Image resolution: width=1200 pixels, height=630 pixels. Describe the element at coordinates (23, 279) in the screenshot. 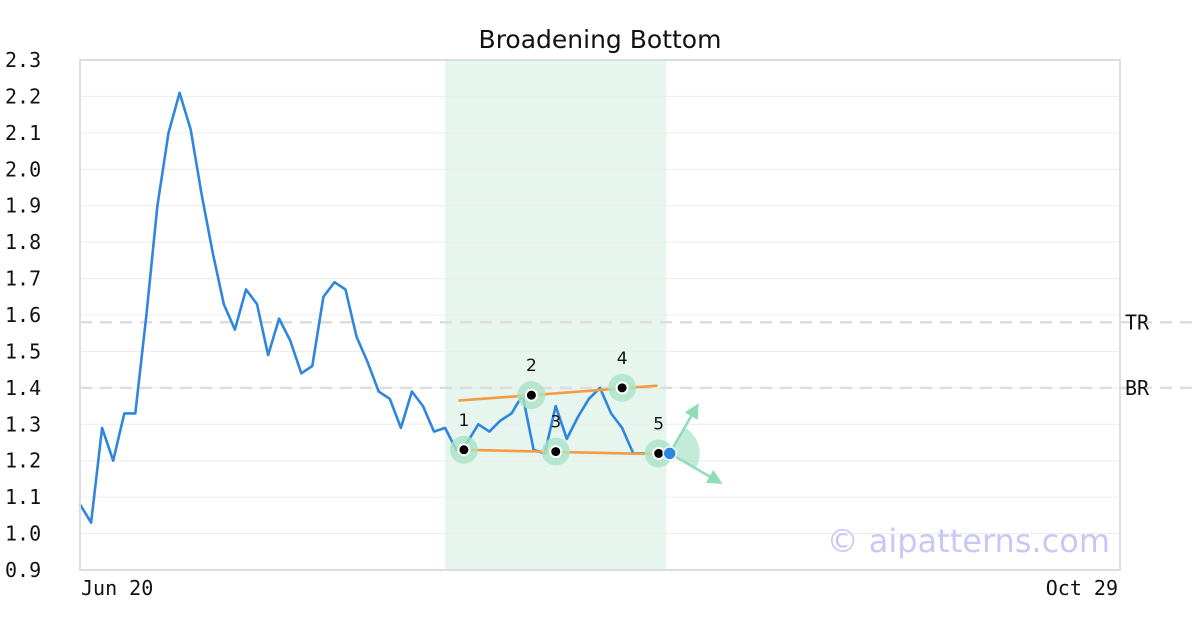

I see `y-tick-label: 1.7` at that location.